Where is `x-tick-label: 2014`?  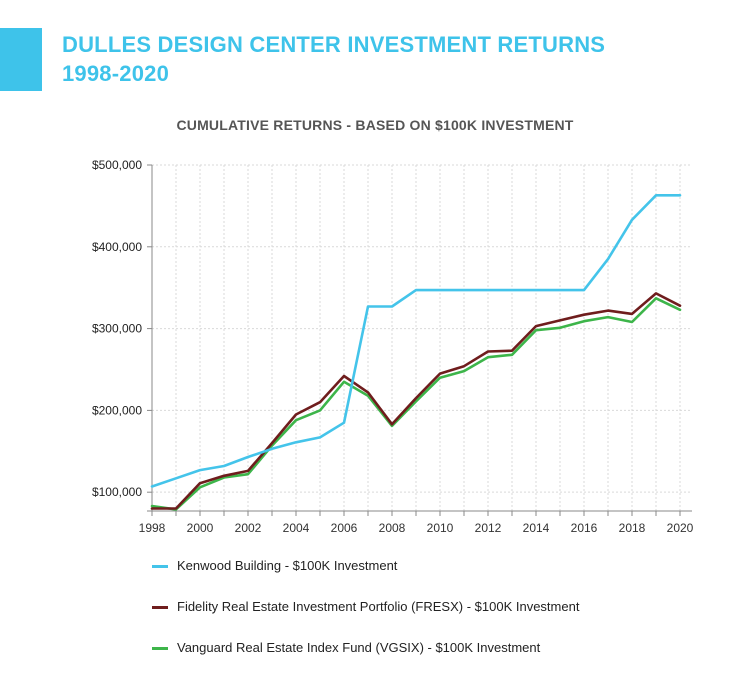 x-tick-label: 2014 is located at coordinates (536, 528).